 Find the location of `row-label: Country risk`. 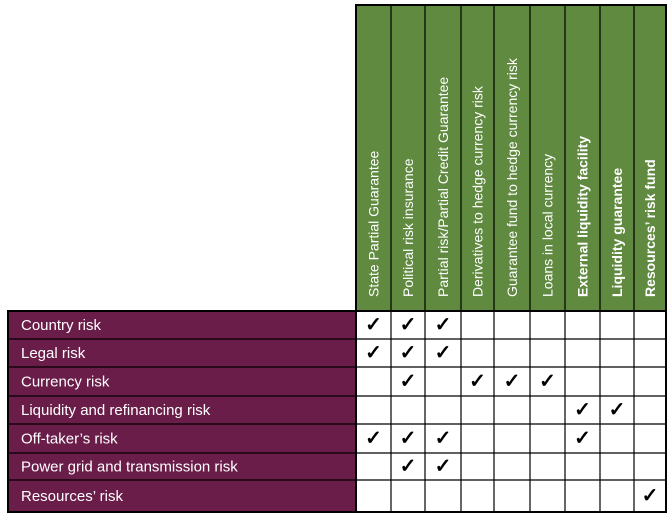

row-label: Country risk is located at coordinates (61, 325).